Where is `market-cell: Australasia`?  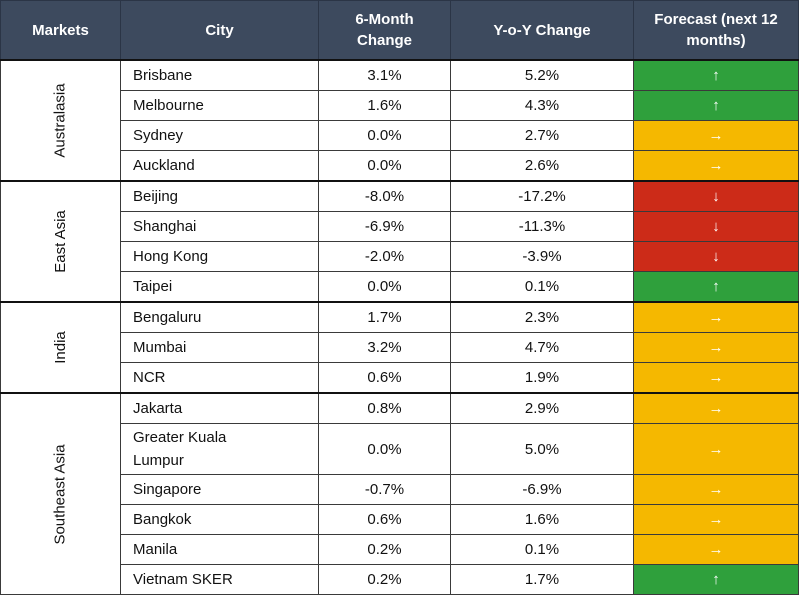 market-cell: Australasia is located at coordinates (60, 120).